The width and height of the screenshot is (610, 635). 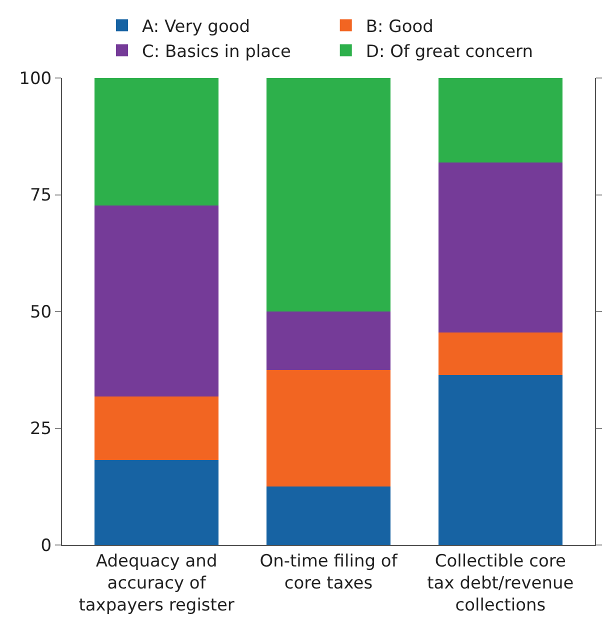 What do you see at coordinates (196, 26) in the screenshot?
I see `legend-label: A: Very good` at bounding box center [196, 26].